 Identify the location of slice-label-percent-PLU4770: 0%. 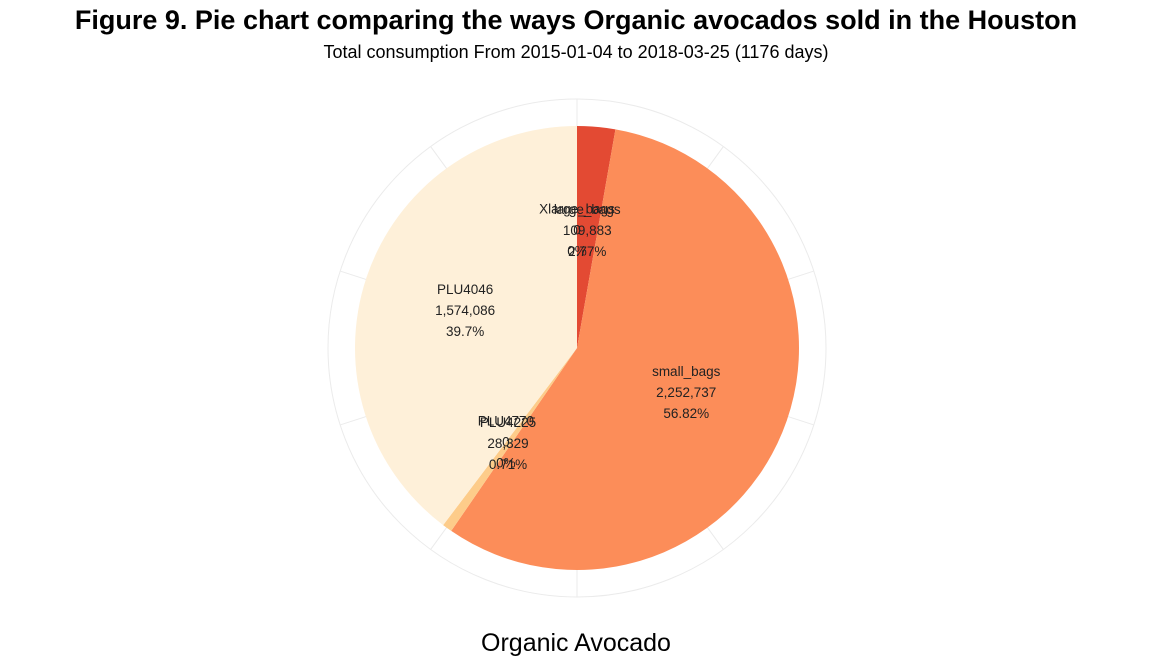
(506, 463).